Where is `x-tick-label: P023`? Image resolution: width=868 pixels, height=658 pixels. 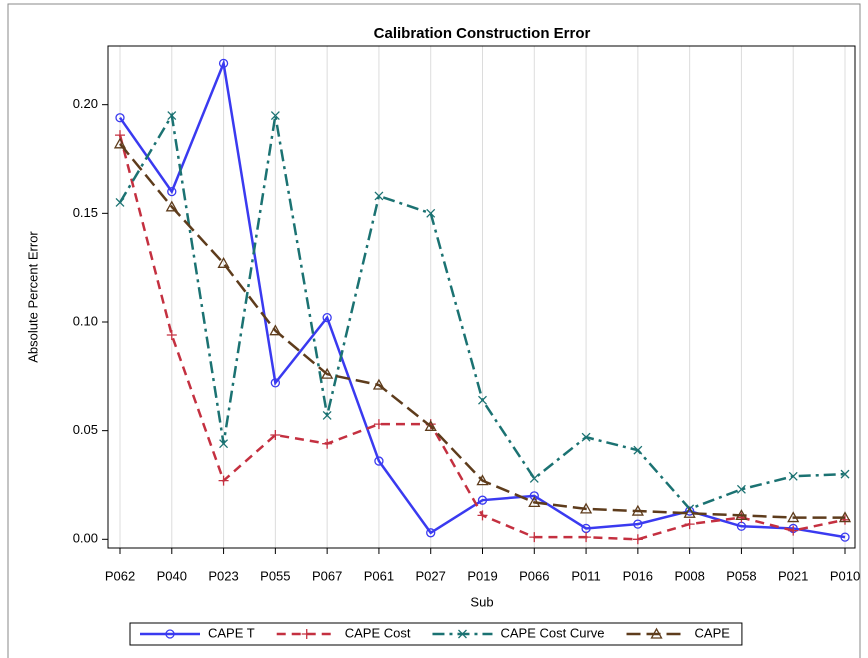 x-tick-label: P023 is located at coordinates (223, 575).